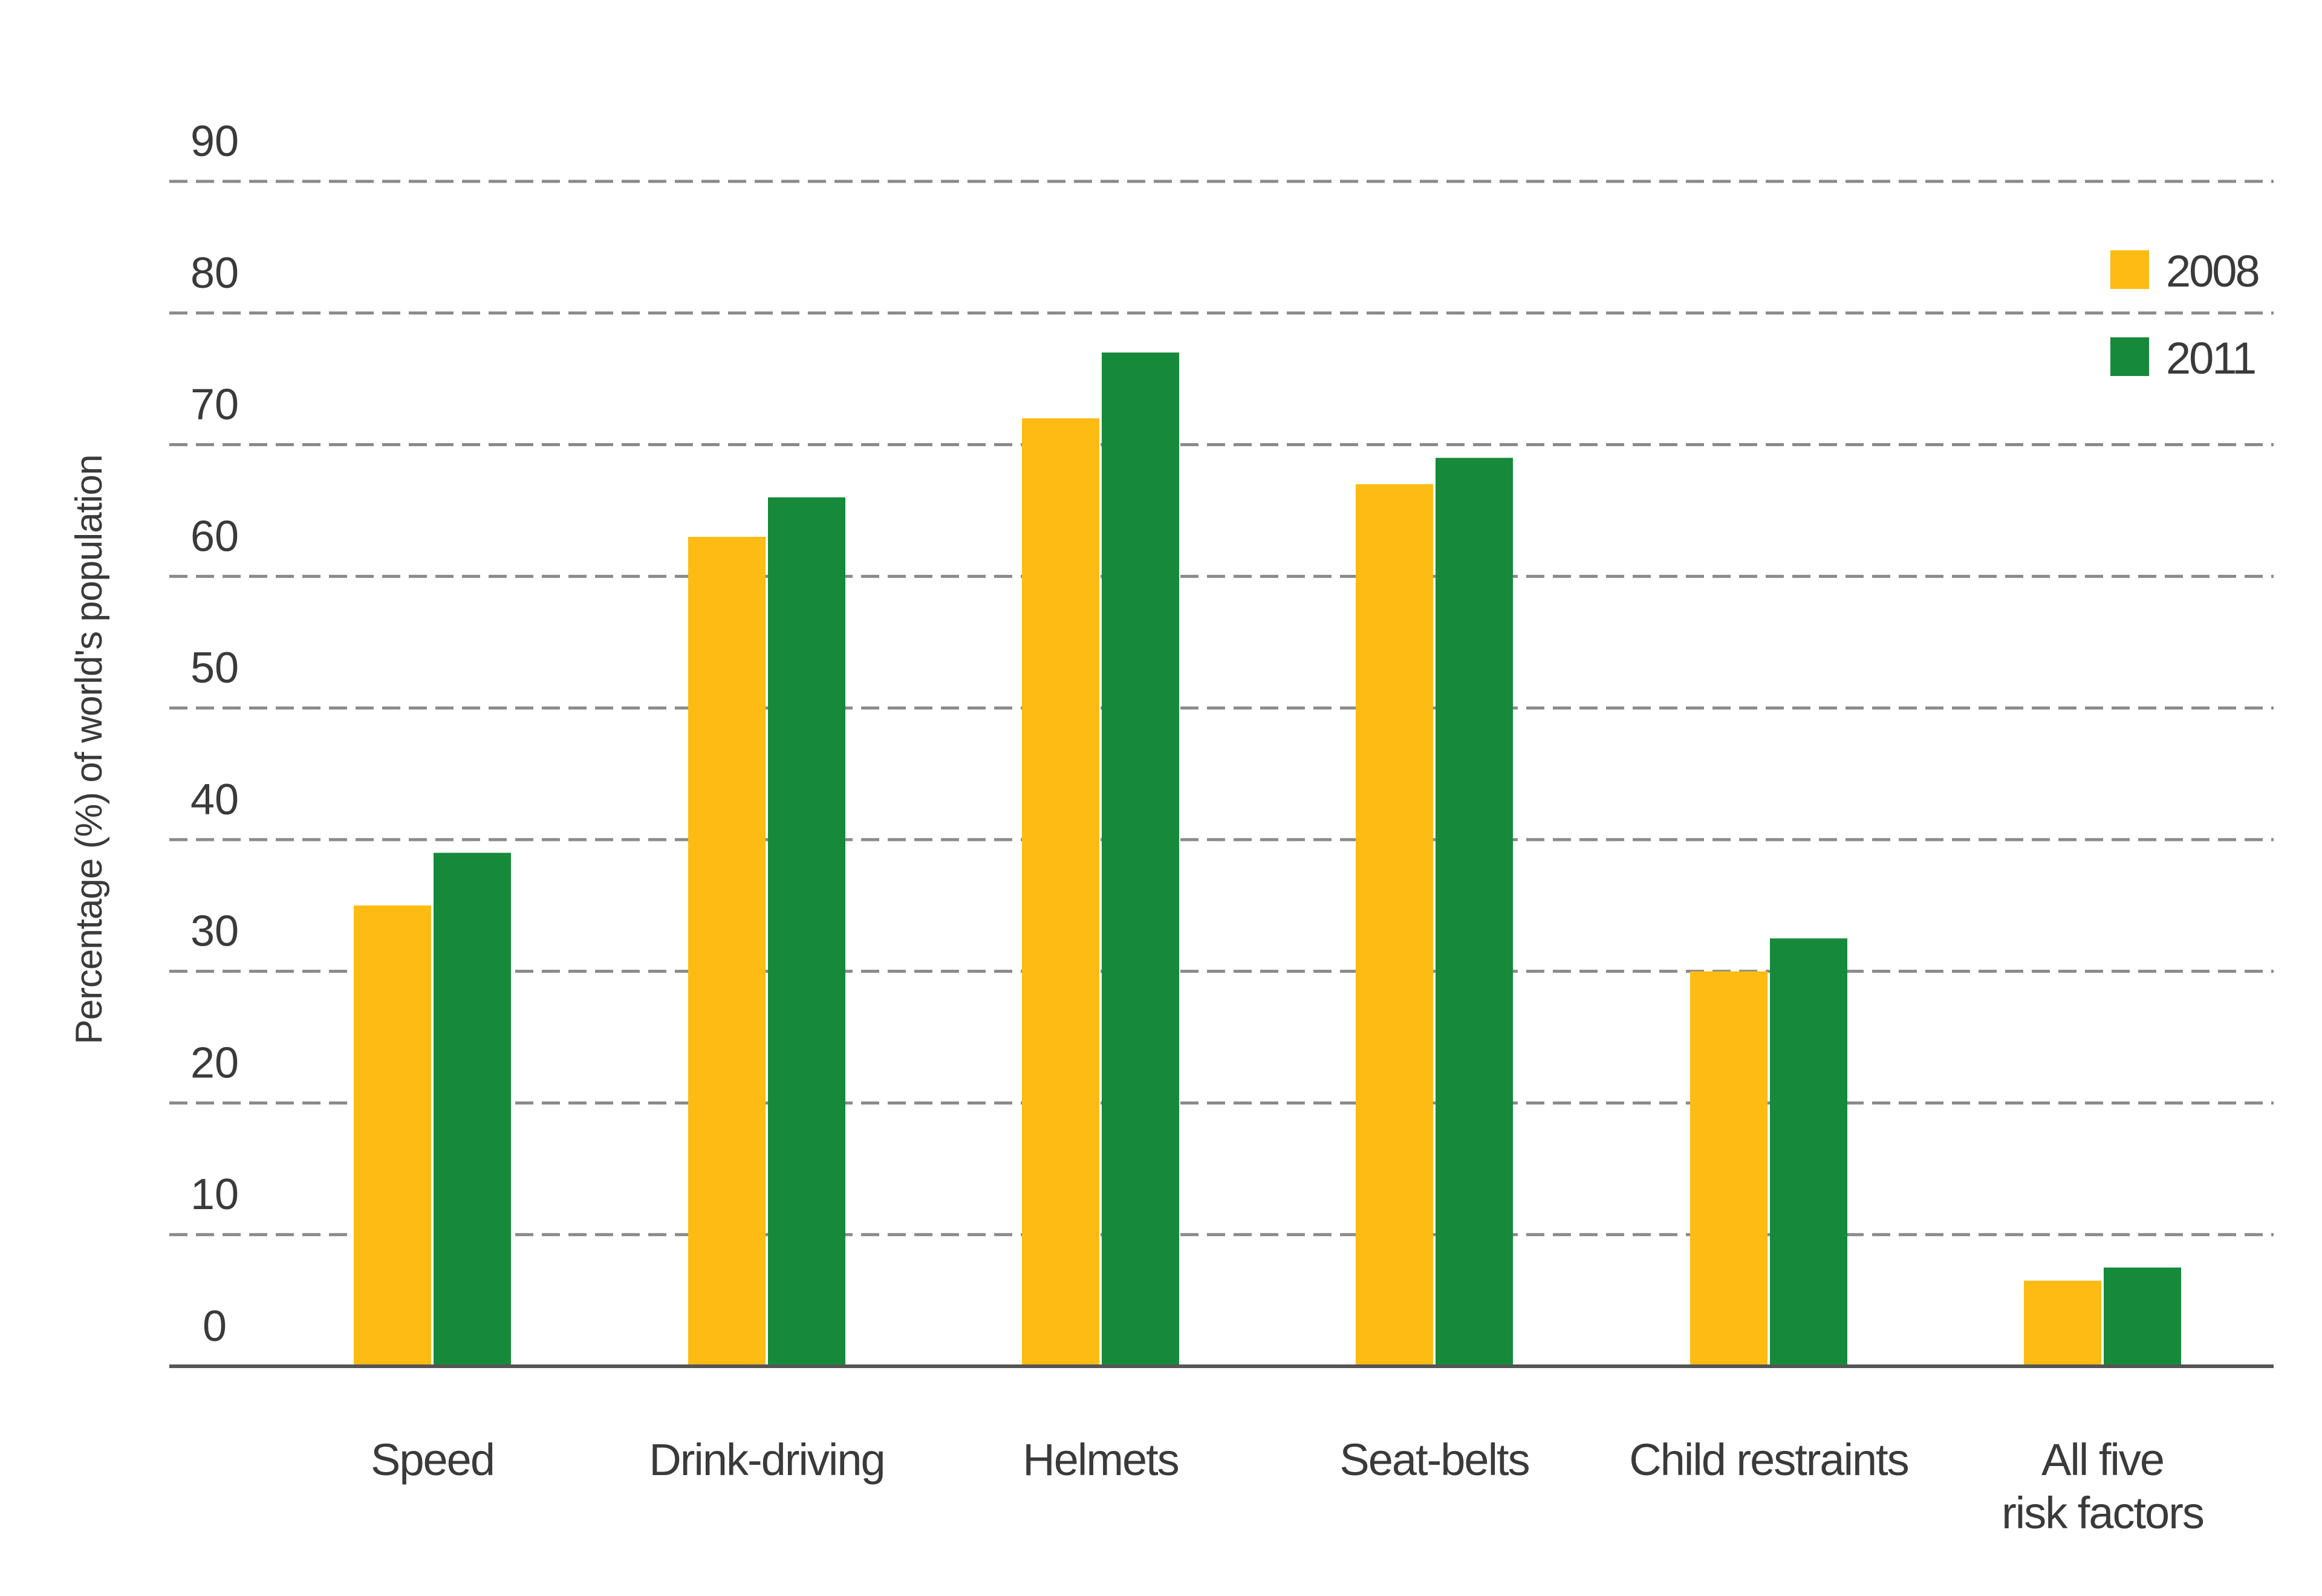 The height and width of the screenshot is (1596, 2322). Describe the element at coordinates (215, 273) in the screenshot. I see `y-tick-label: 80` at that location.